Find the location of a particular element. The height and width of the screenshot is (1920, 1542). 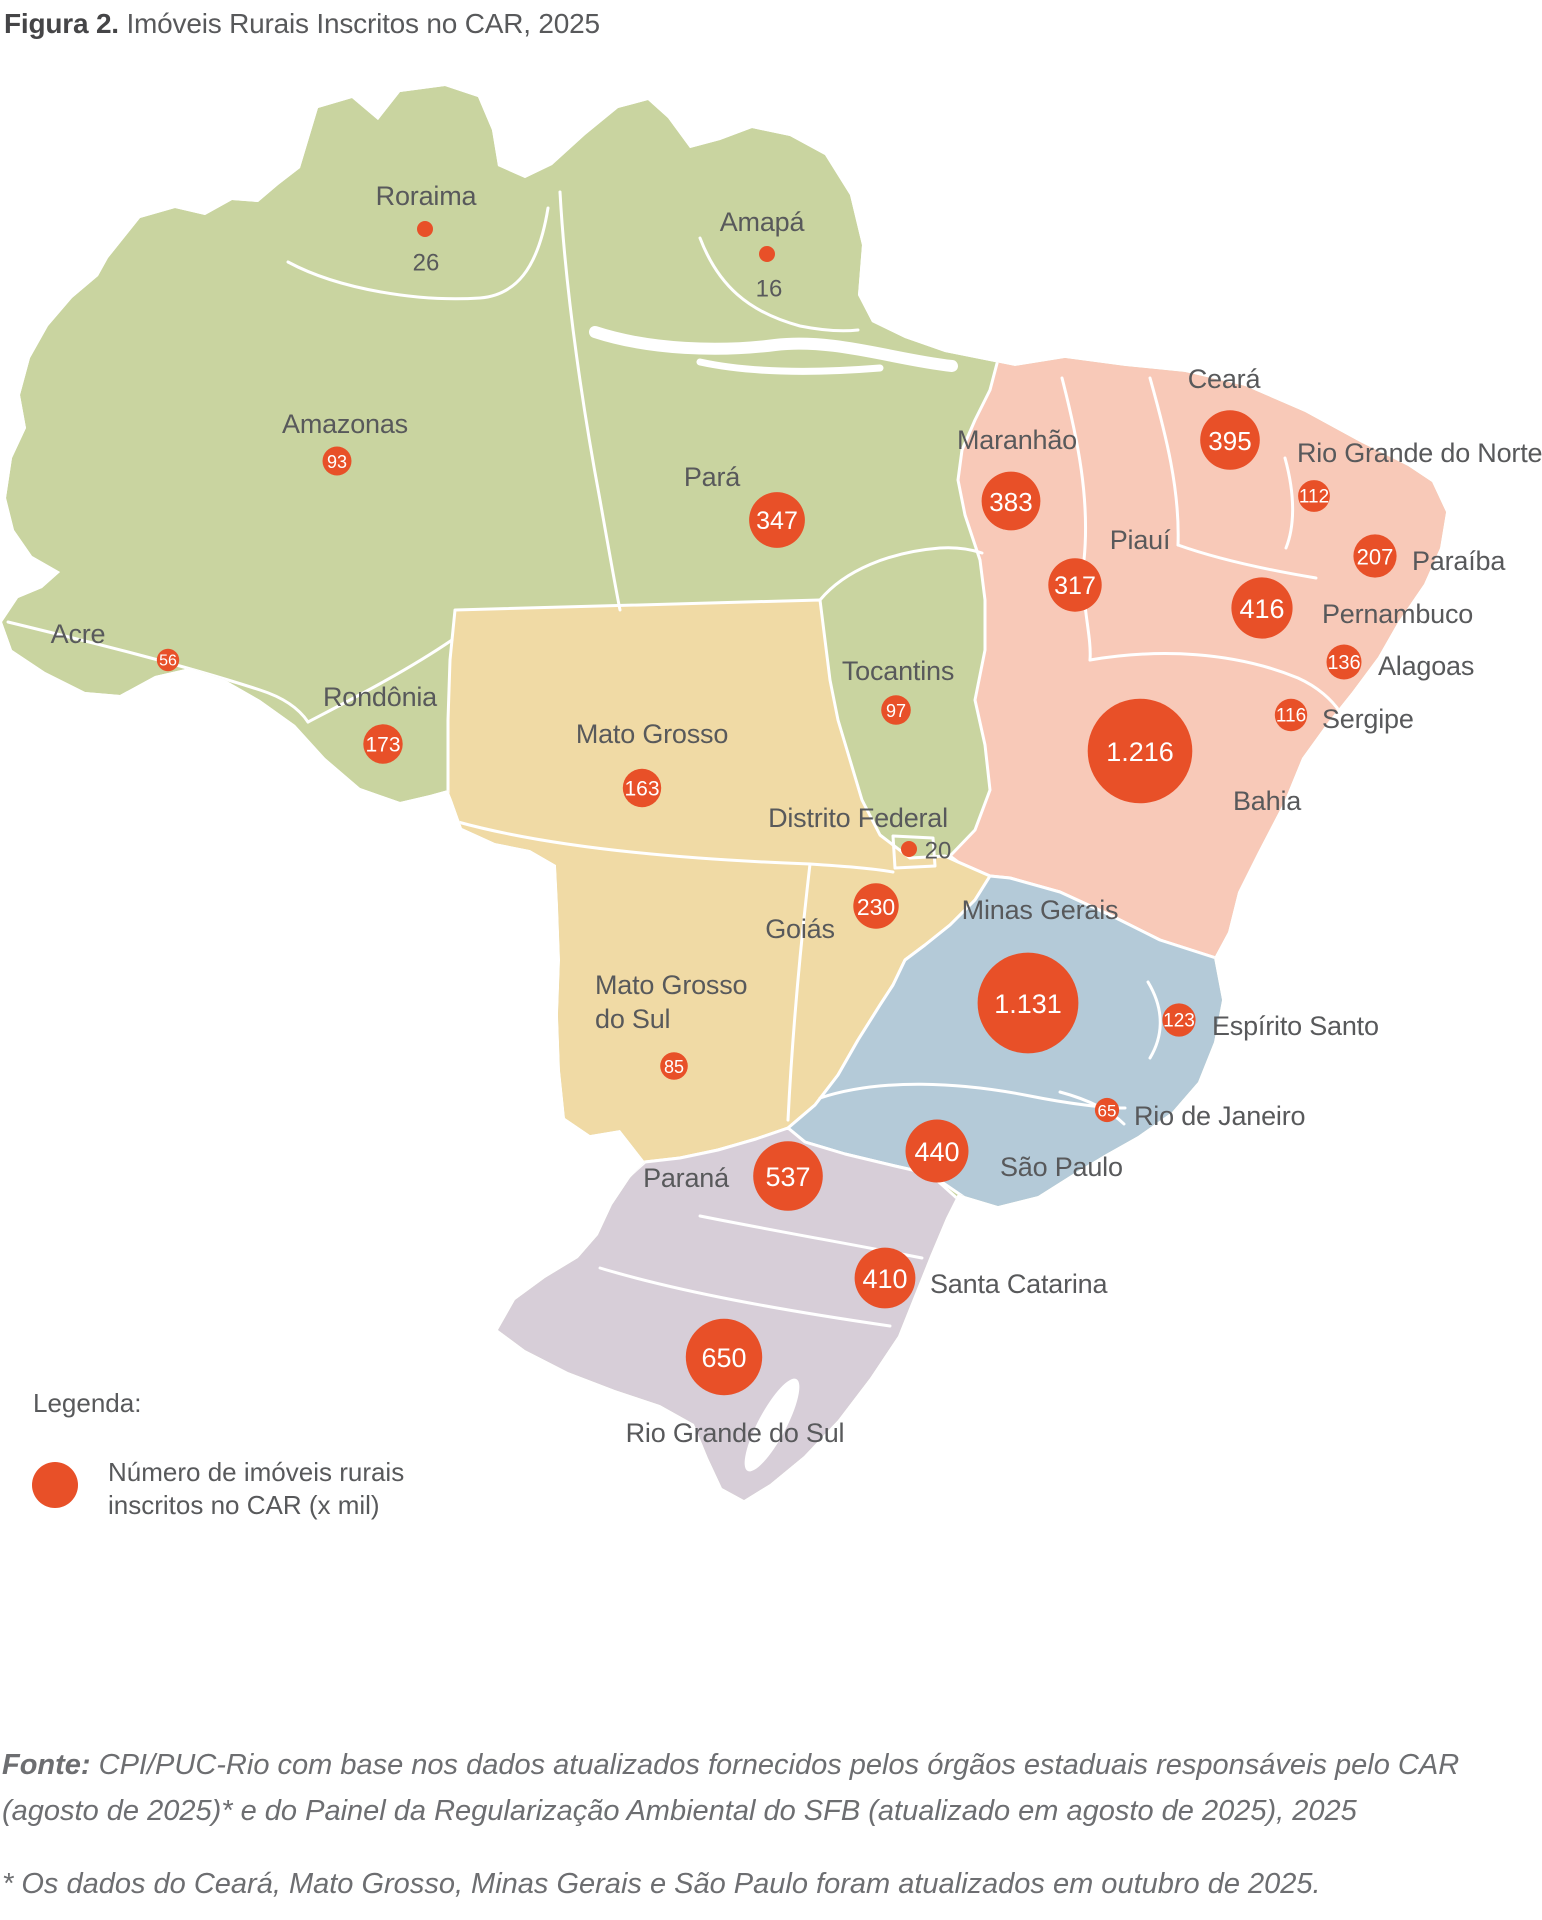

state-marker-mato-grosso-do-sul: 85 Mato Grosso do Sul is located at coordinates (671, 1025).